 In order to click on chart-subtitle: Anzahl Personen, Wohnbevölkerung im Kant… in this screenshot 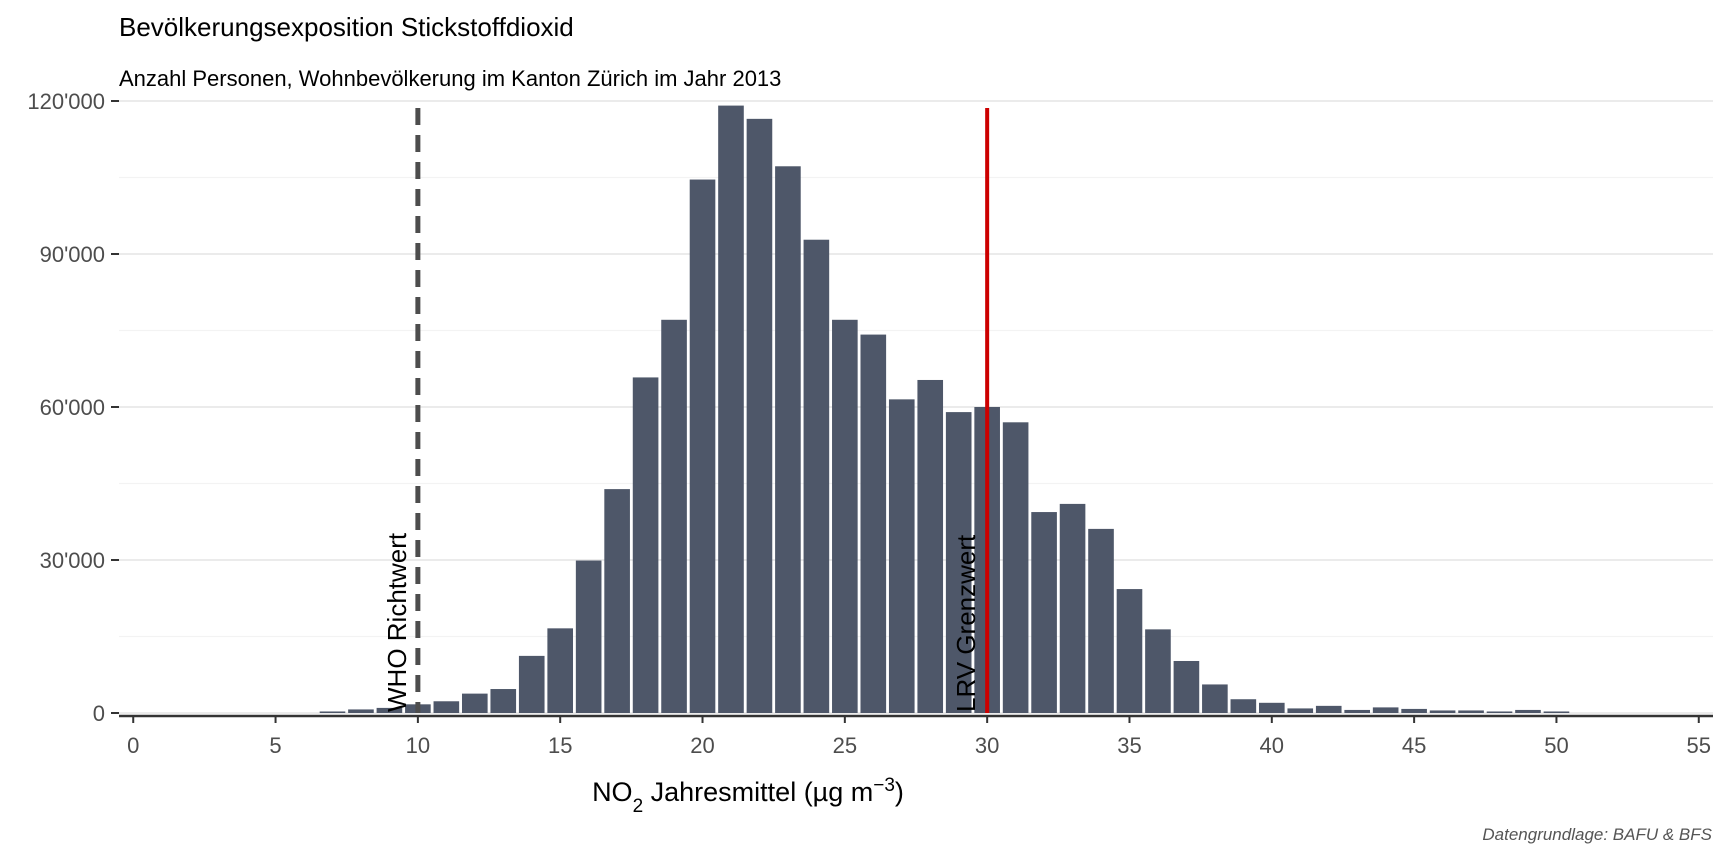, I will do `click(450, 78)`.